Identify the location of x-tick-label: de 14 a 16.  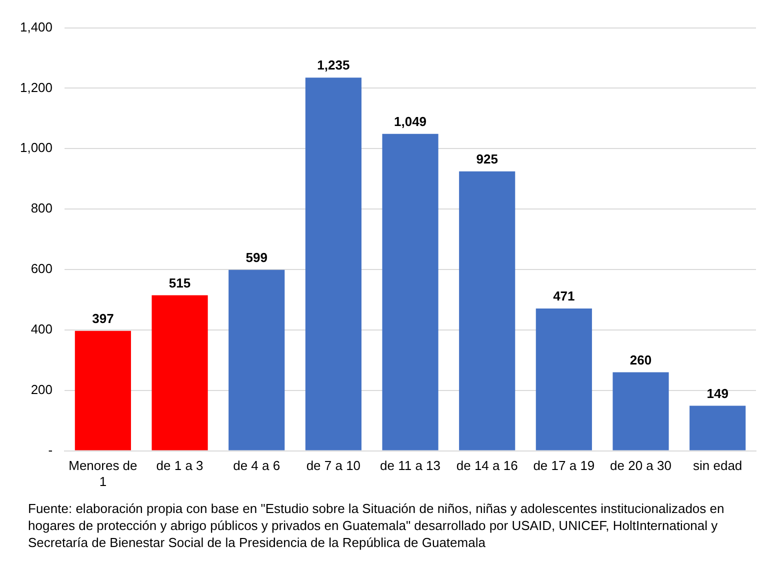
(487, 466).